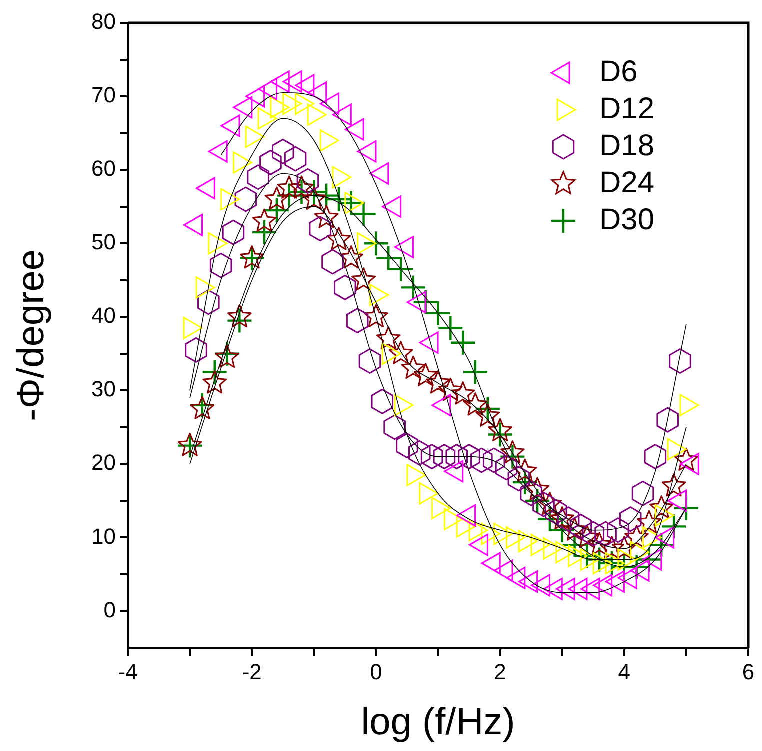 This screenshot has width=762, height=751. I want to click on y-tick-label: 40, so click(104, 315).